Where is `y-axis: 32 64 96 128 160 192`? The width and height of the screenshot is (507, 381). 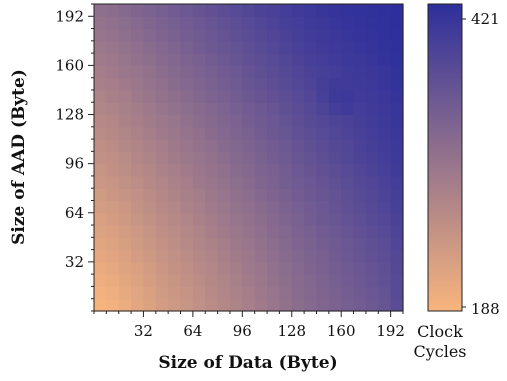
y-axis: 32 64 96 128 160 192 is located at coordinates (74, 157).